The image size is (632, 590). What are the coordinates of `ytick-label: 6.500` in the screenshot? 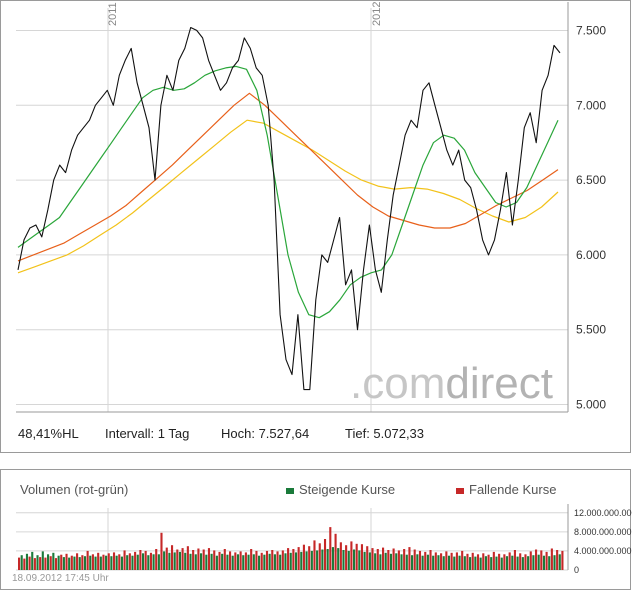 It's located at (591, 180).